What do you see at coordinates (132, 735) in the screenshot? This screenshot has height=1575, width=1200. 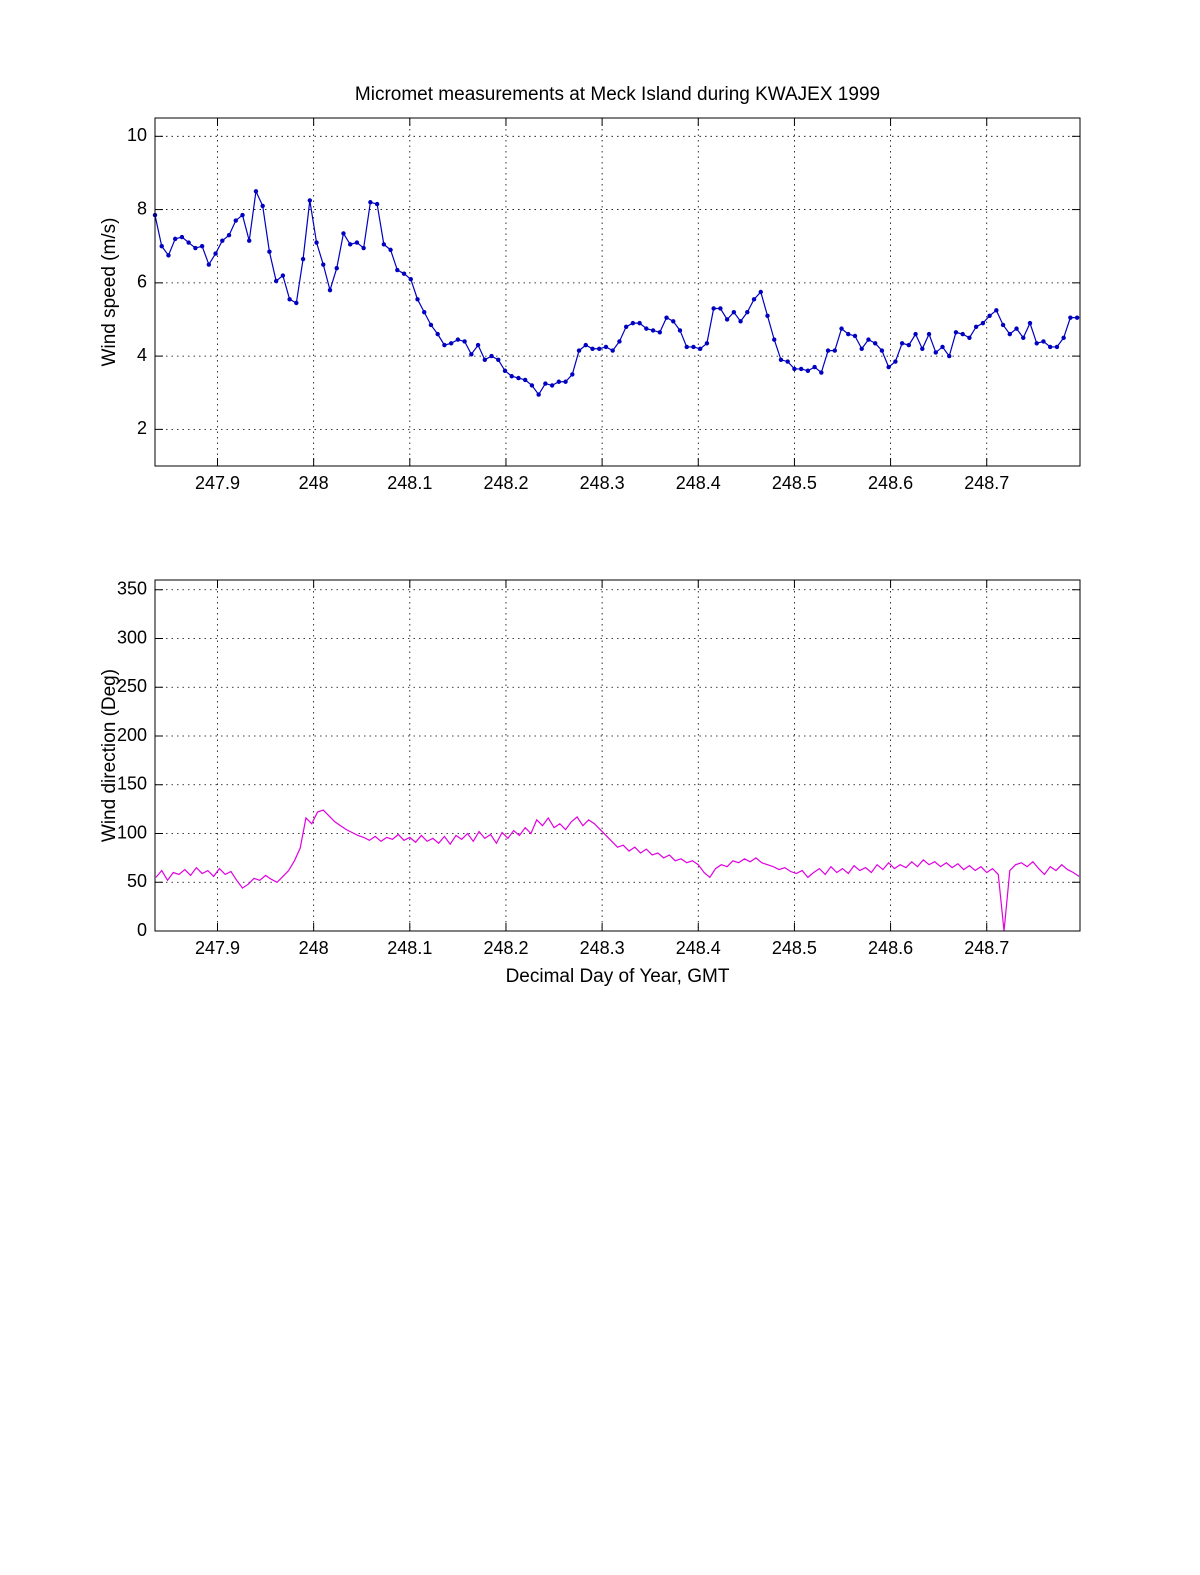 I see `y-tick-label: 200` at bounding box center [132, 735].